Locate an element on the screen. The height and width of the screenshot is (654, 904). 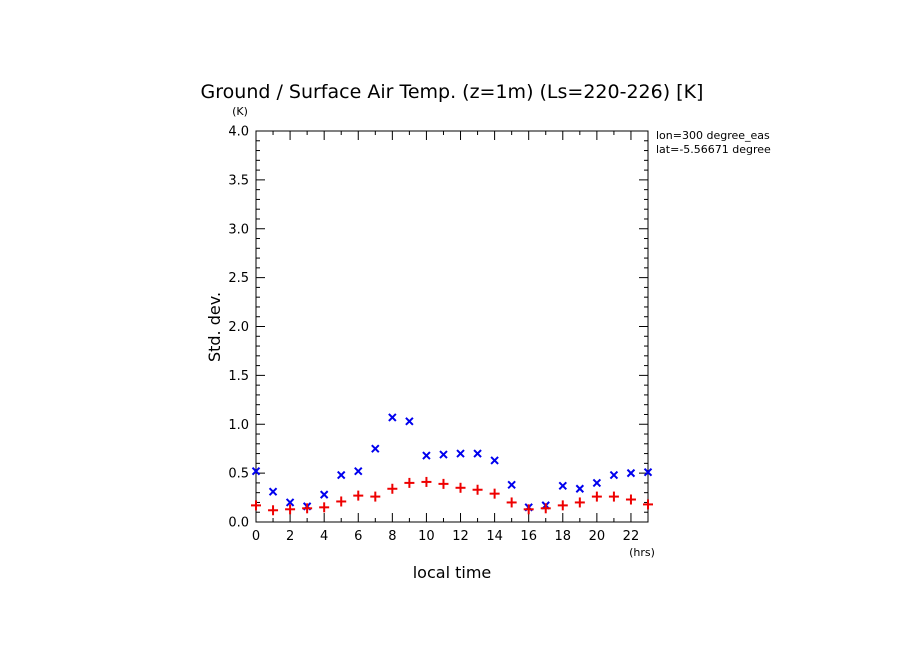
y-tick-label: 1.5 is located at coordinates (238, 376).